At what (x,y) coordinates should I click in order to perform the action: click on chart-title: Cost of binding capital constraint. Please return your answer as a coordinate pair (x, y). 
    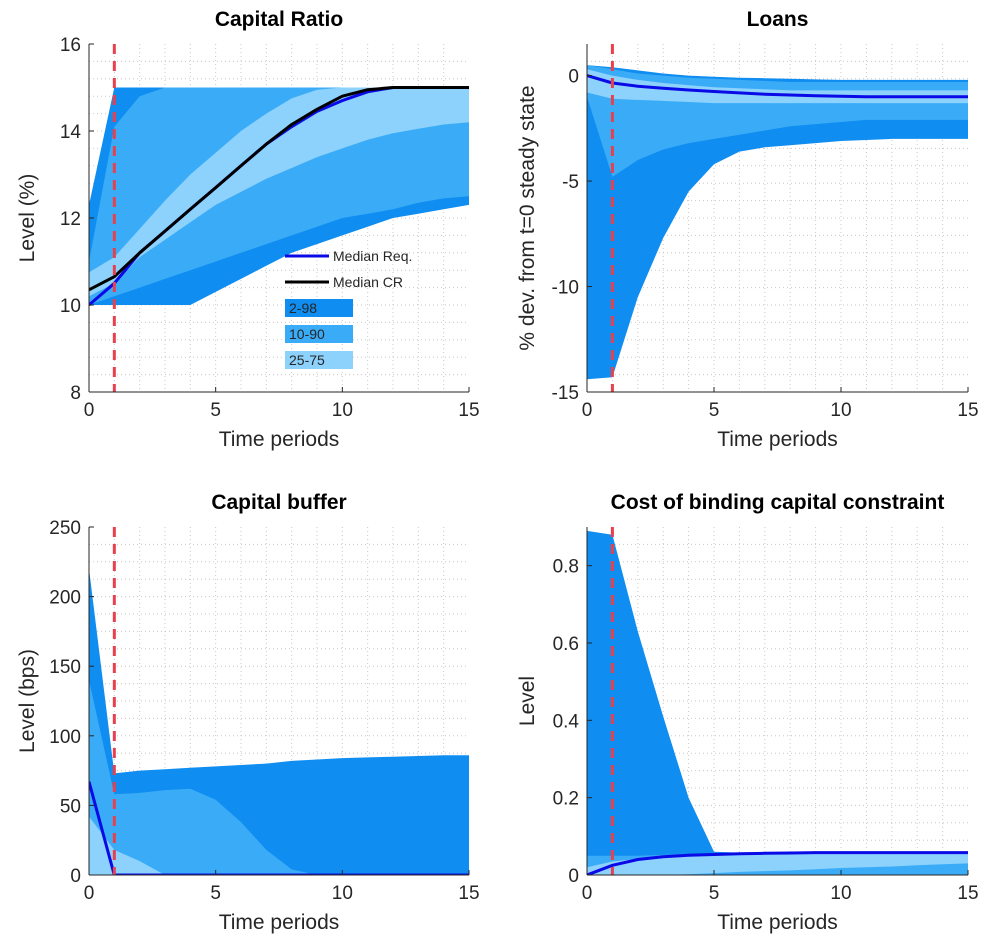
    Looking at the image, I should click on (778, 502).